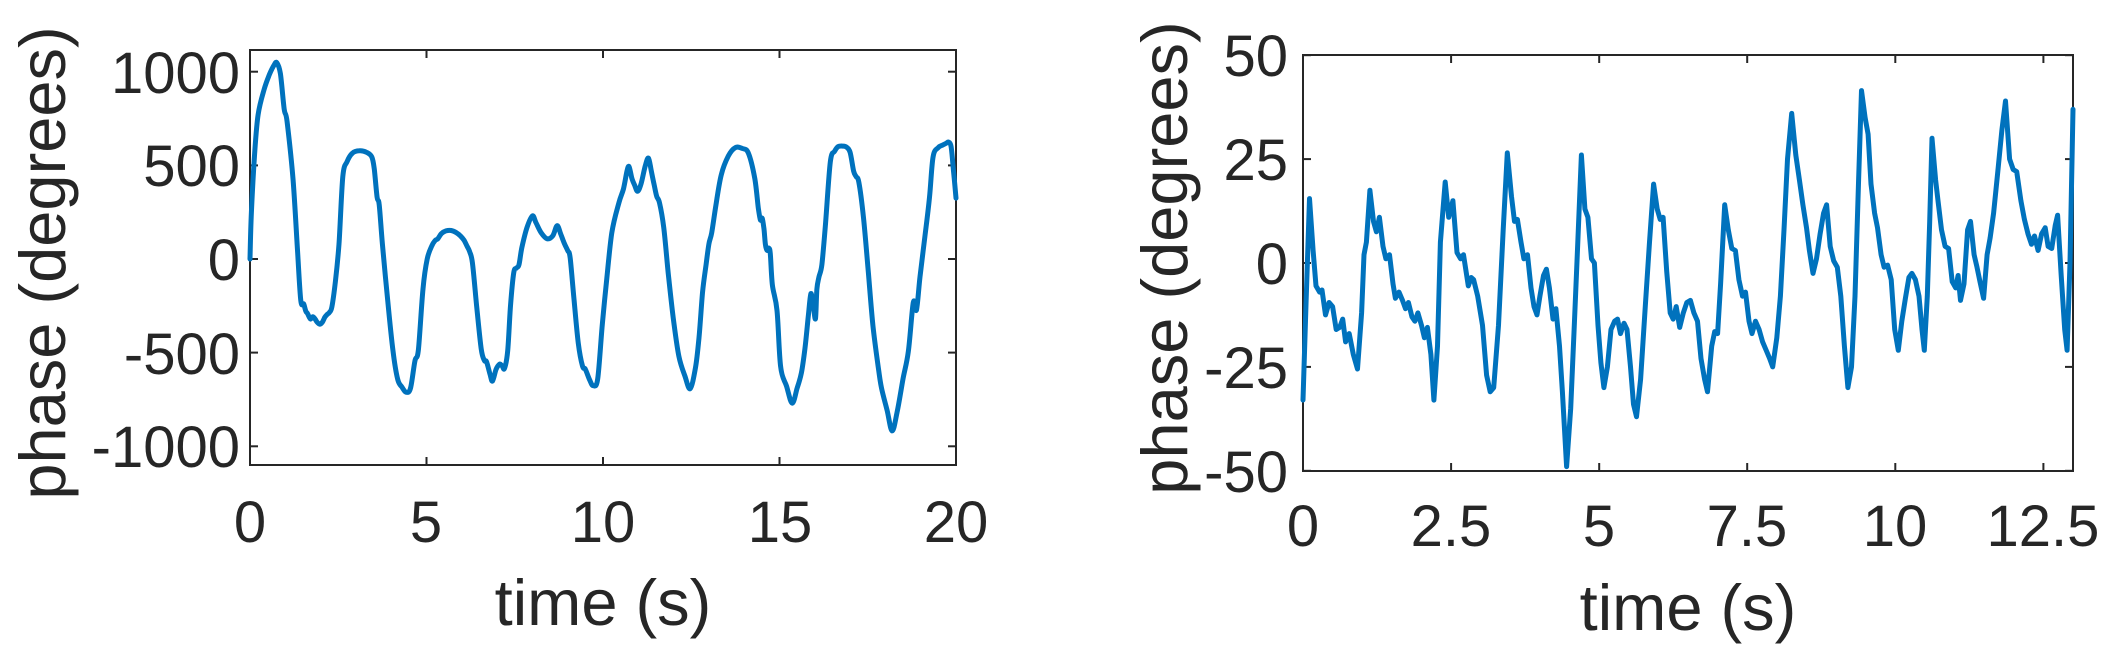 Image resolution: width=2101 pixels, height=666 pixels. I want to click on svg-text: -1000, so click(166, 447).